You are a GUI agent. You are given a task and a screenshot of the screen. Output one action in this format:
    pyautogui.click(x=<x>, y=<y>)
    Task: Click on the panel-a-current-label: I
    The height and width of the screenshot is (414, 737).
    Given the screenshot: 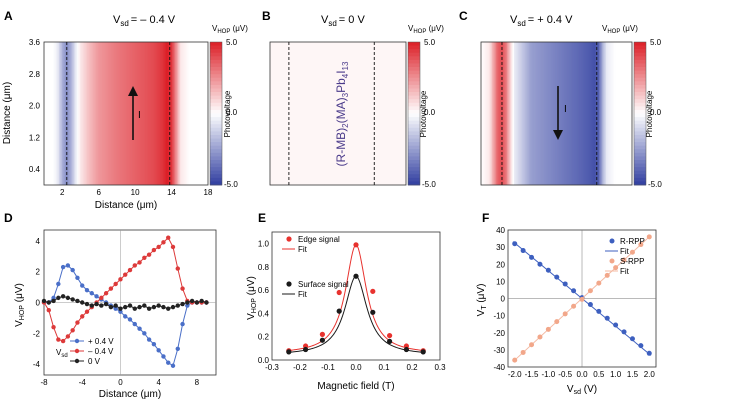 What is the action you would take?
    pyautogui.click(x=139, y=115)
    